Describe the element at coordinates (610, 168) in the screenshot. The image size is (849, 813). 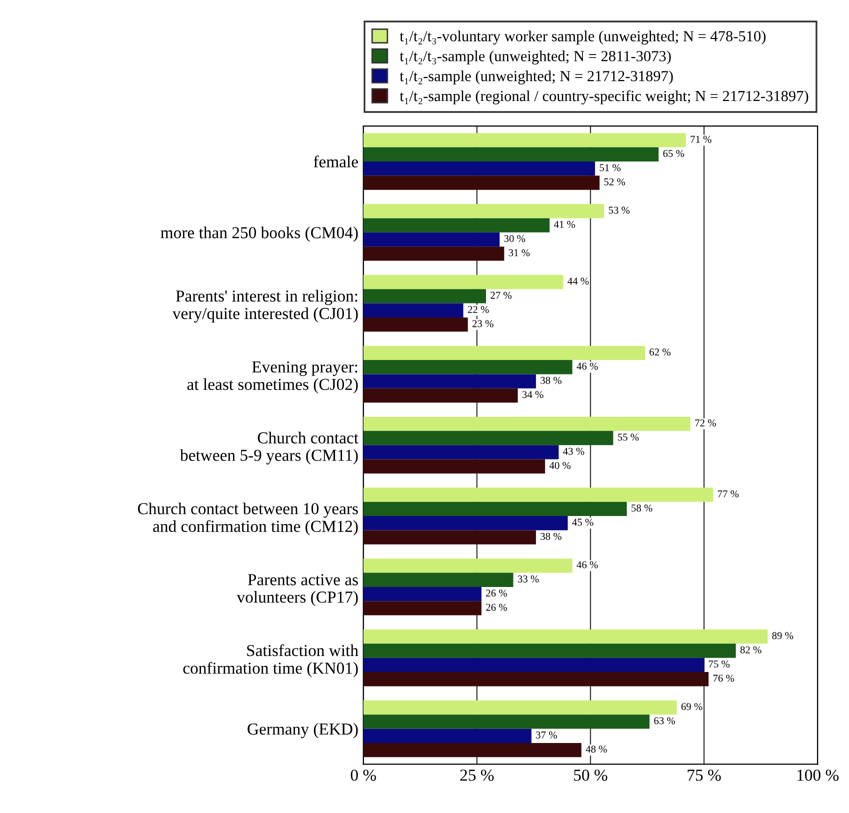
I see `data-label: 51 %` at that location.